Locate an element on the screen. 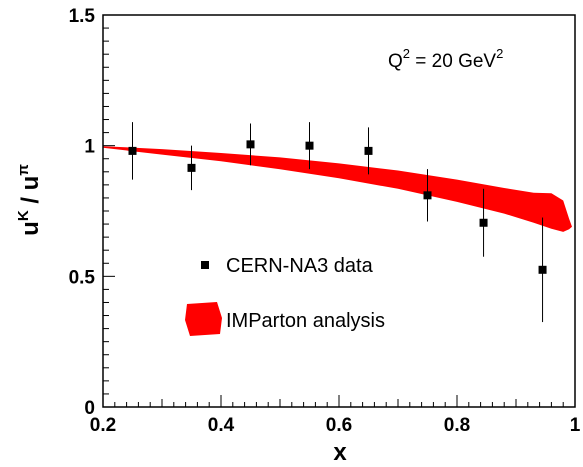 This screenshot has width=583, height=467. y-axis-title: uK / uπ is located at coordinates (29, 200).